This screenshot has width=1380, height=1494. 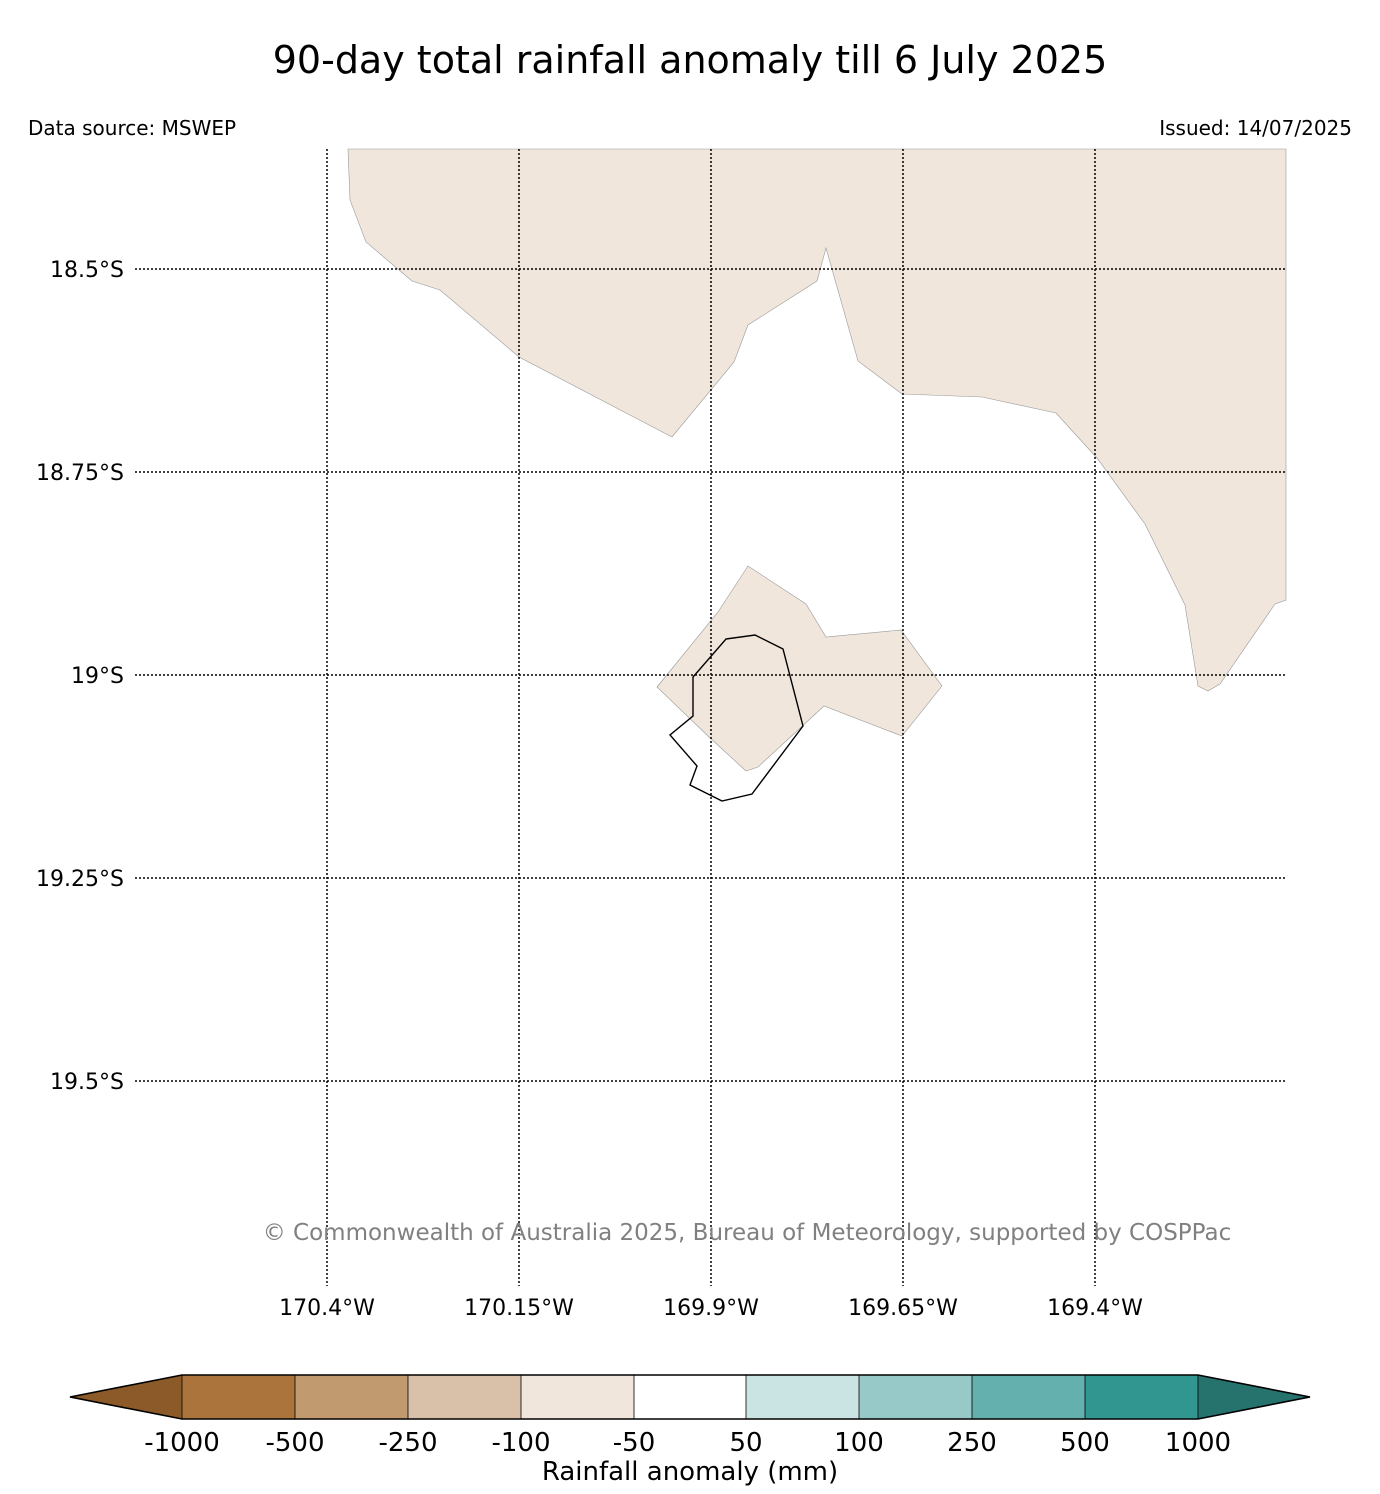 What do you see at coordinates (519, 1308) in the screenshot?
I see `lon-label: 170.15°W` at bounding box center [519, 1308].